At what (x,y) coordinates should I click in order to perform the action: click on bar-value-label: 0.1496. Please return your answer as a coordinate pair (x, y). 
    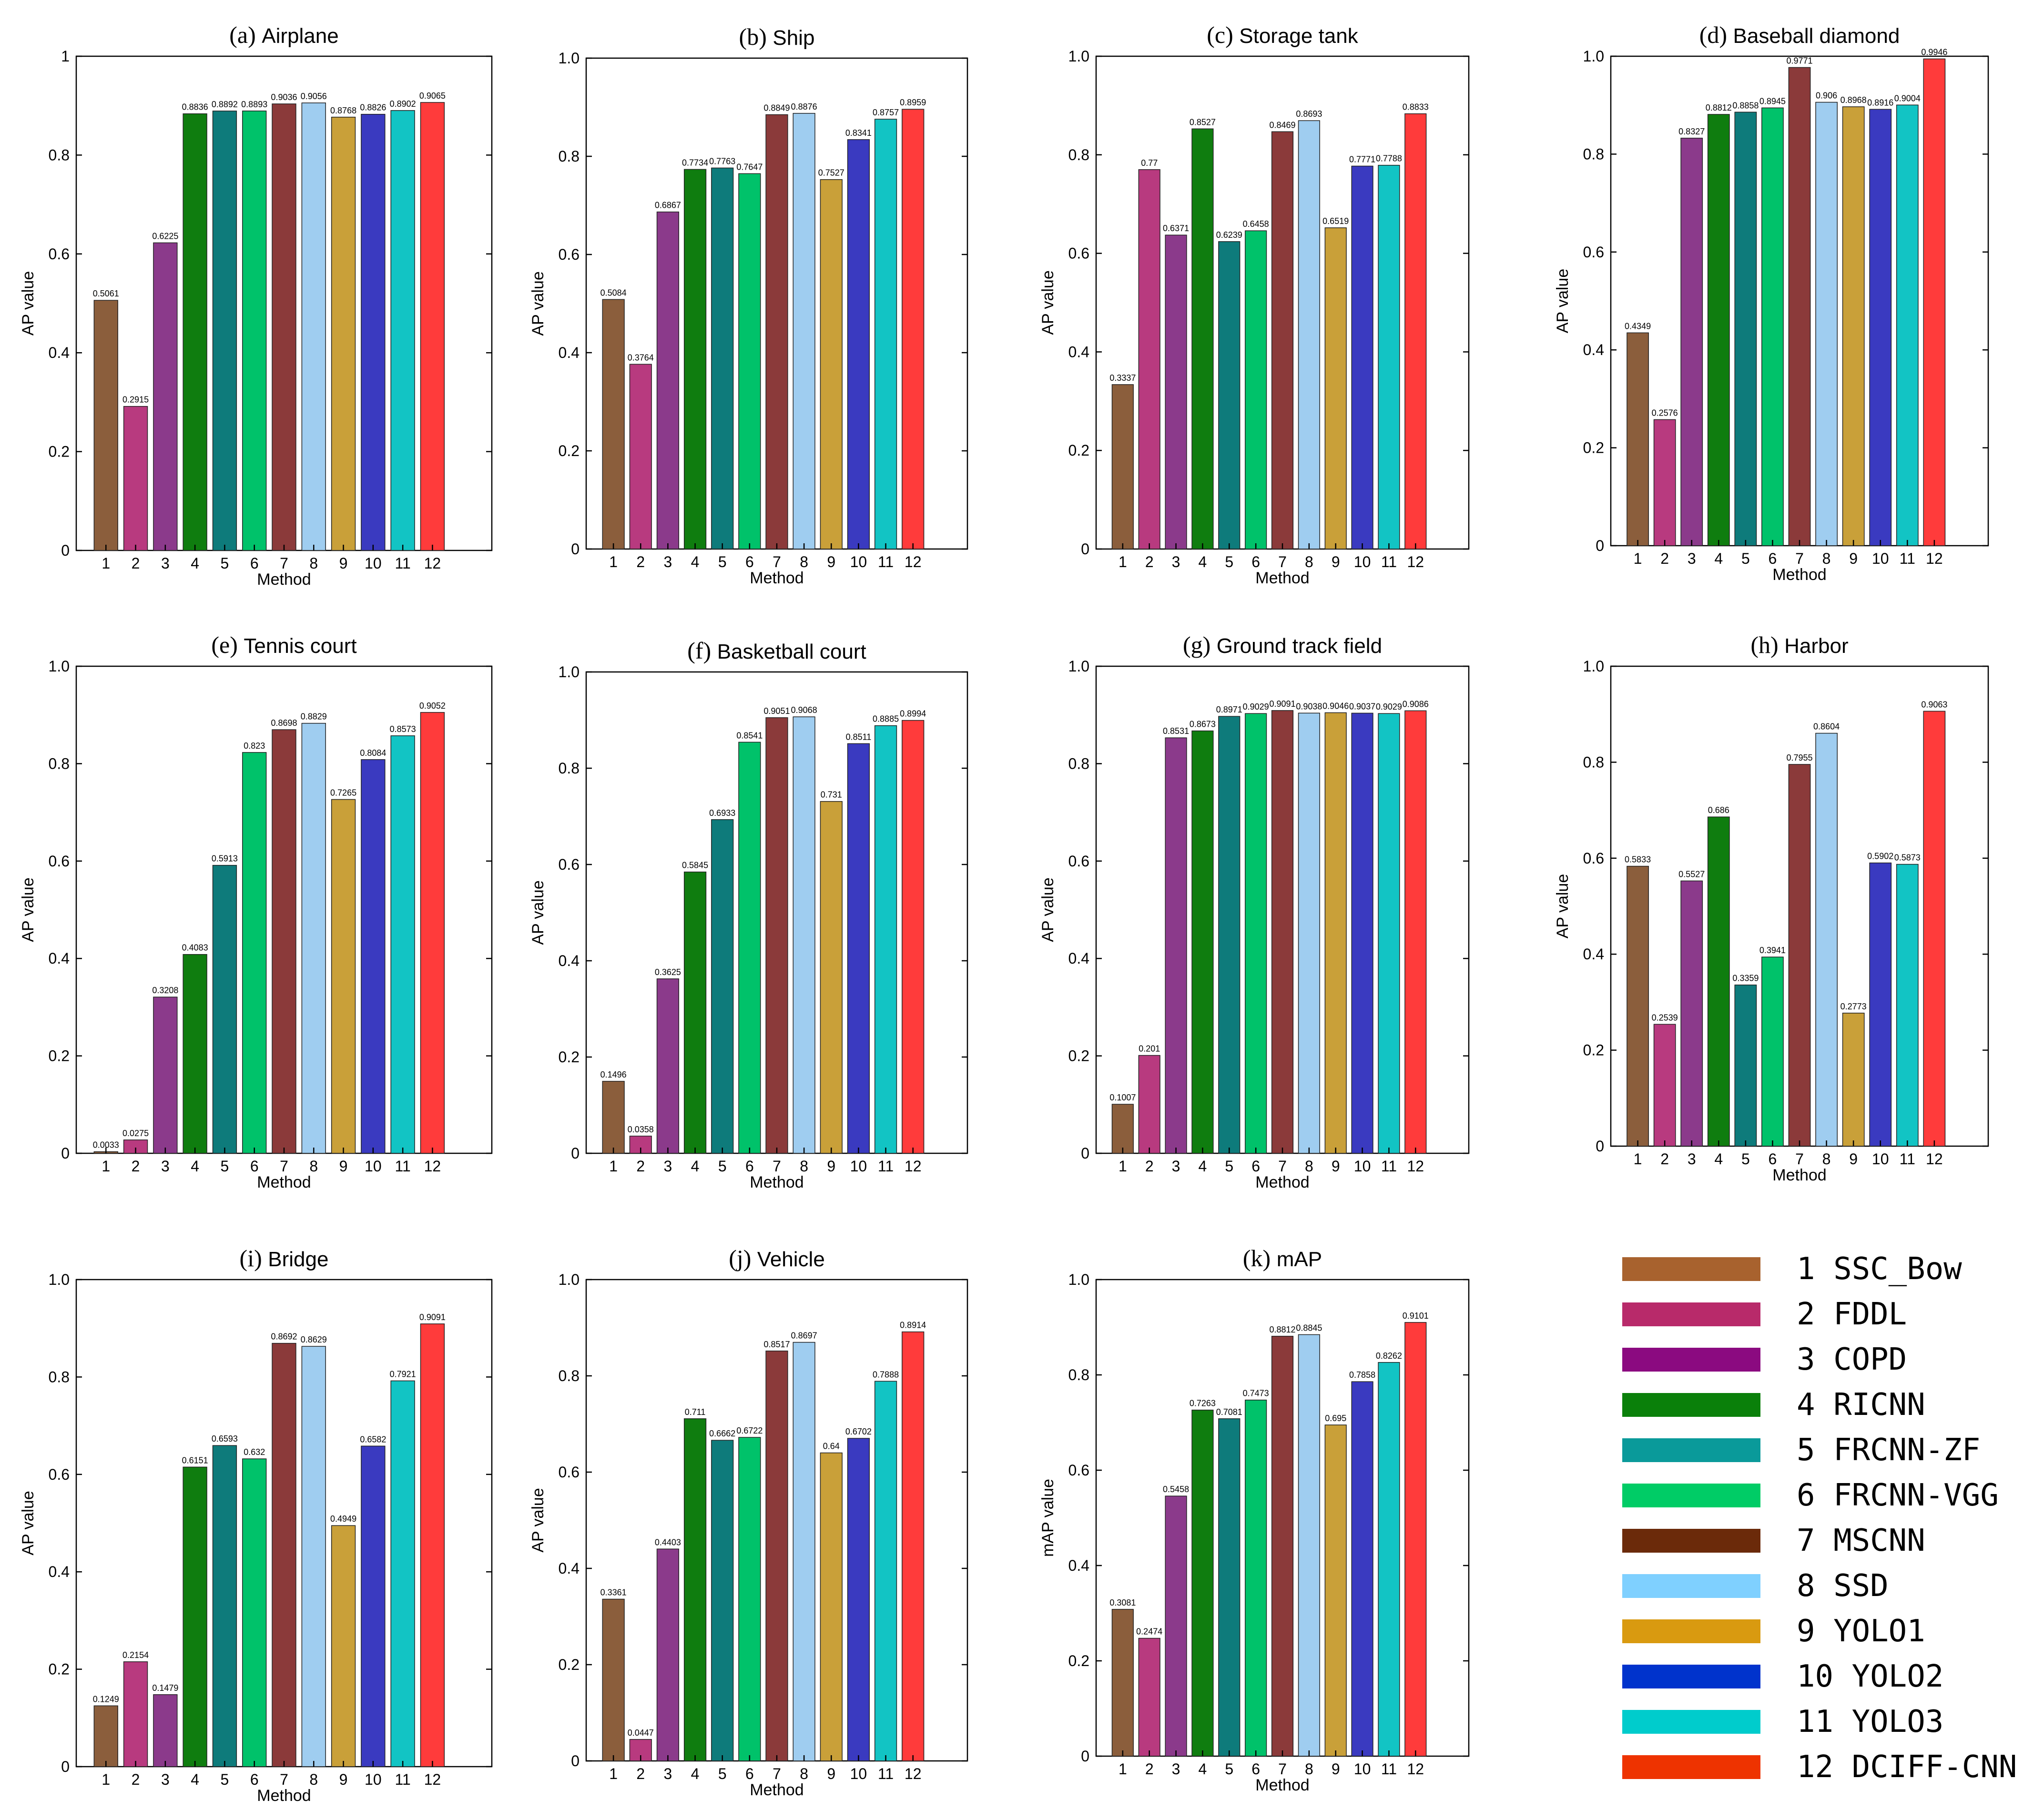
    Looking at the image, I should click on (613, 1075).